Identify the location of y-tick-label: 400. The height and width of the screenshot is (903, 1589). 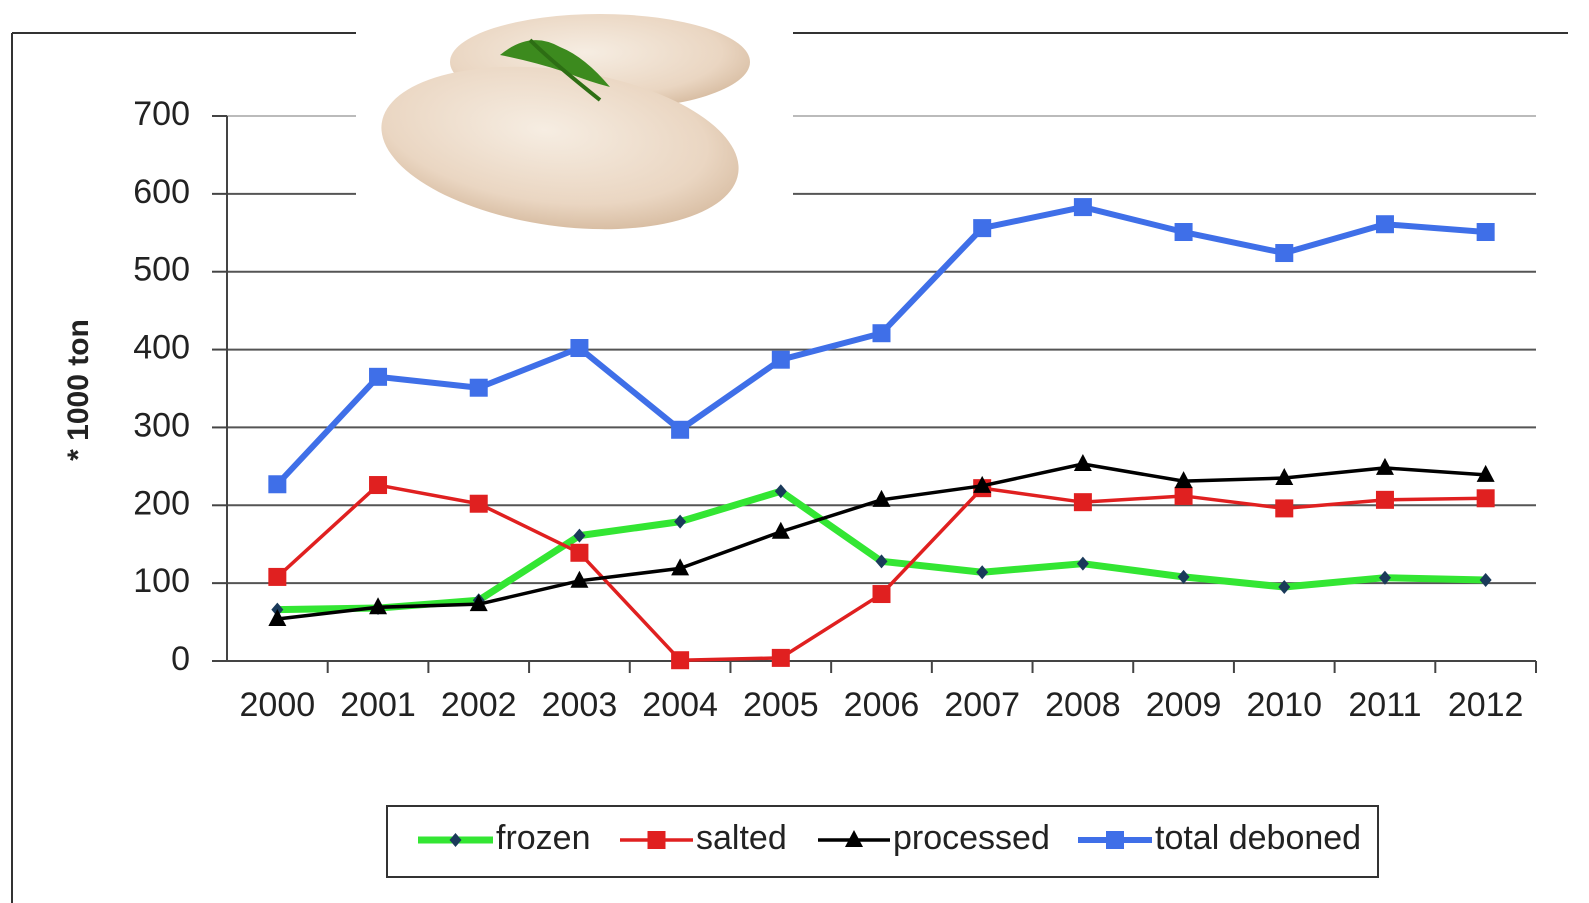
(161, 348).